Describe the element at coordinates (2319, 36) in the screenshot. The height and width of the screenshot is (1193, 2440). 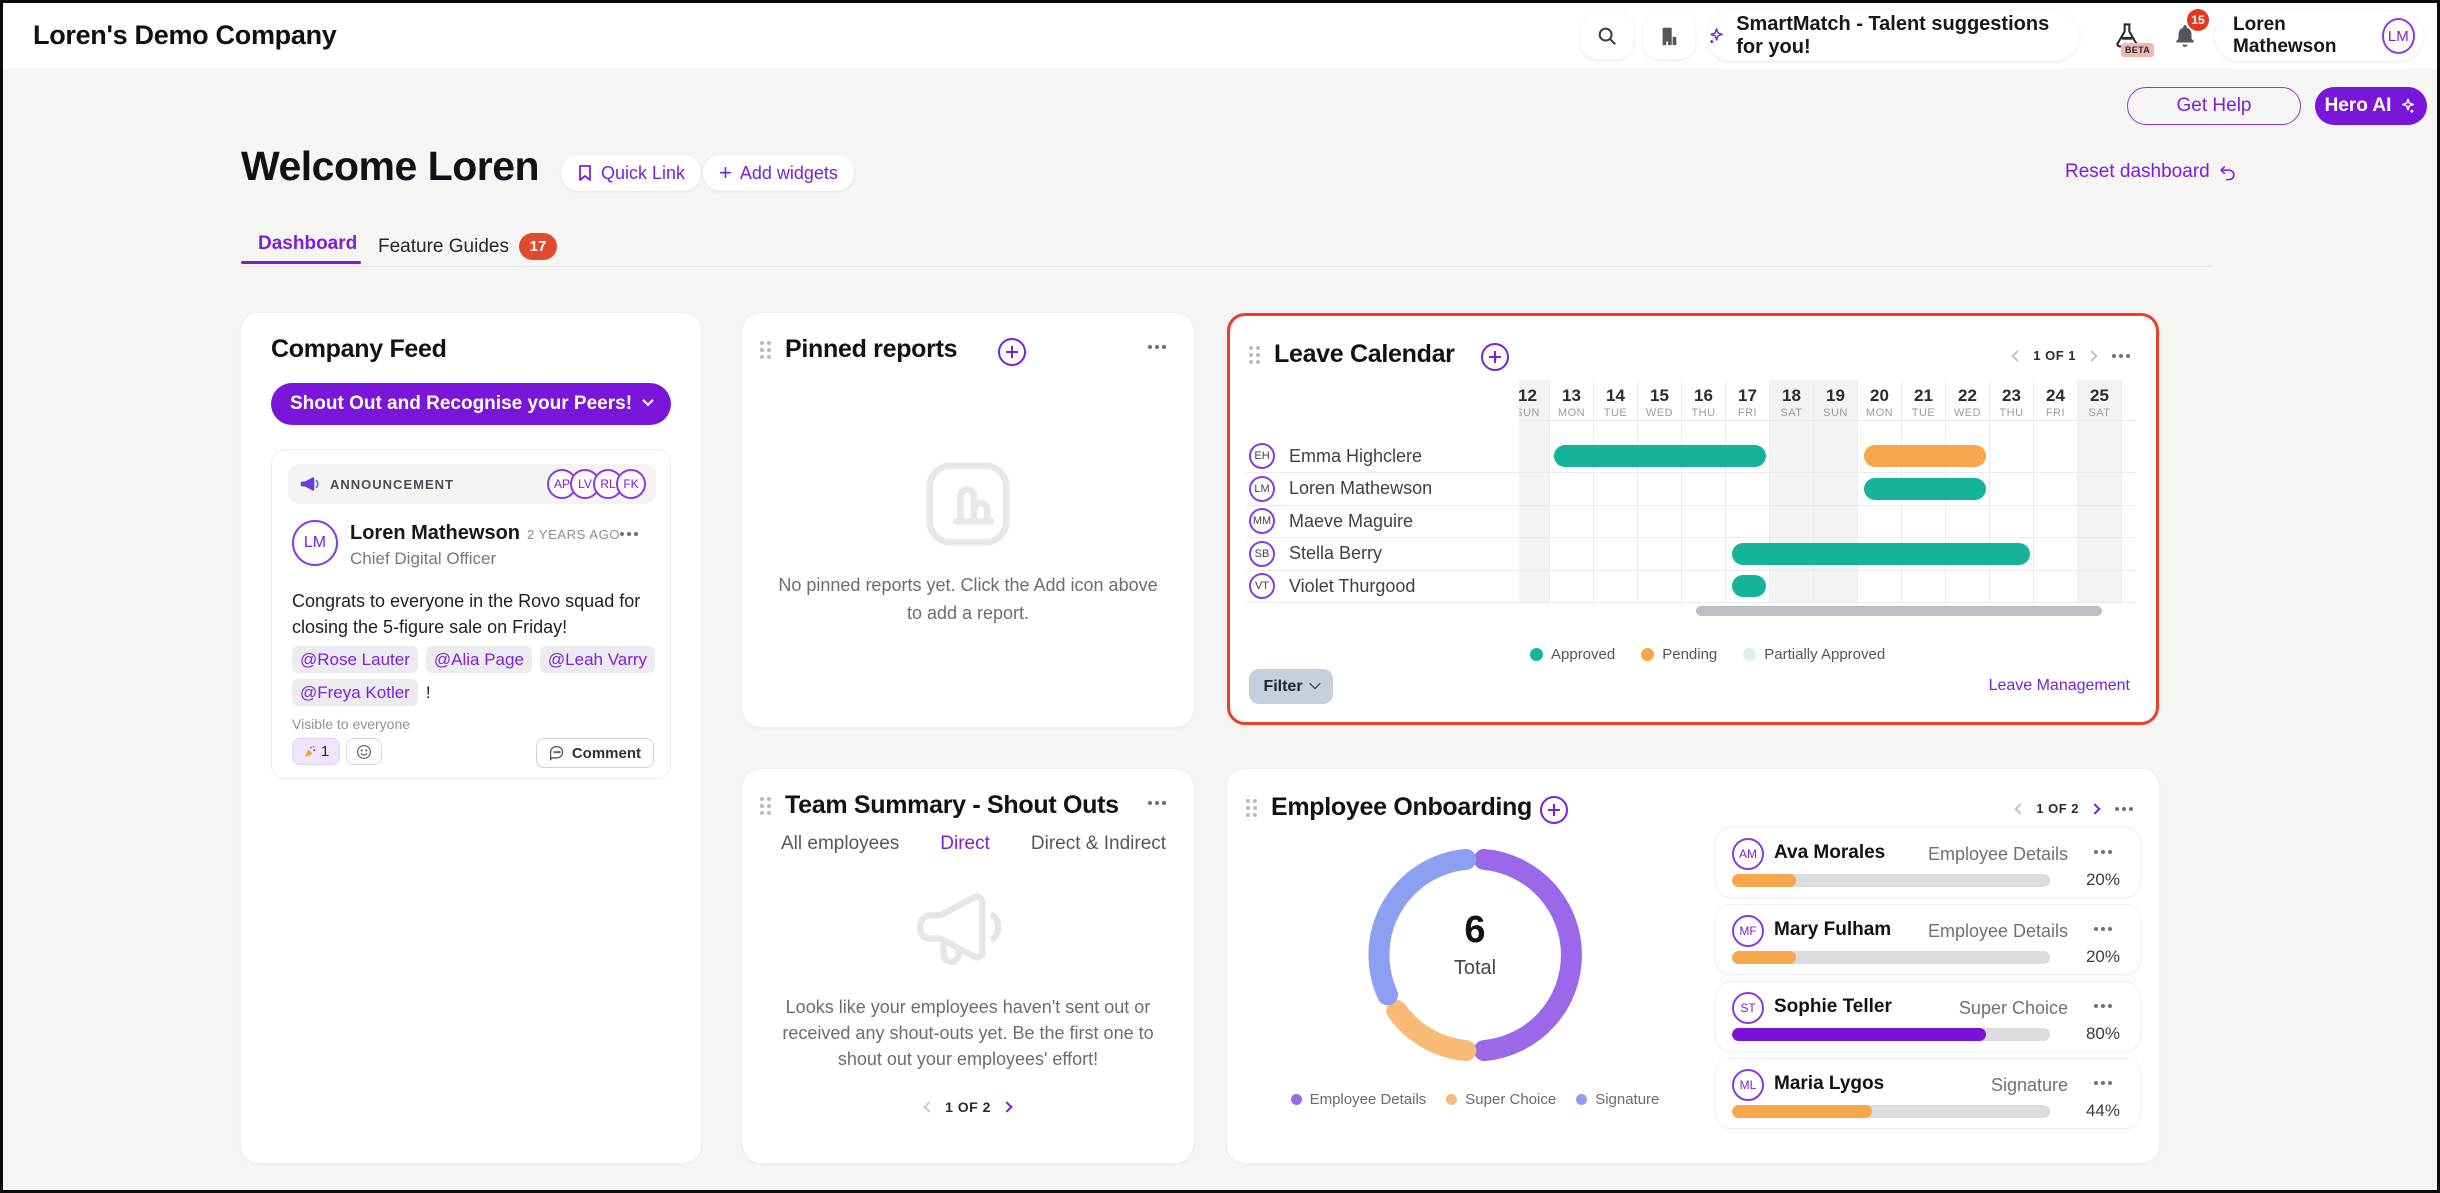
I see `profile-menu: Loren Mathewson LM` at that location.